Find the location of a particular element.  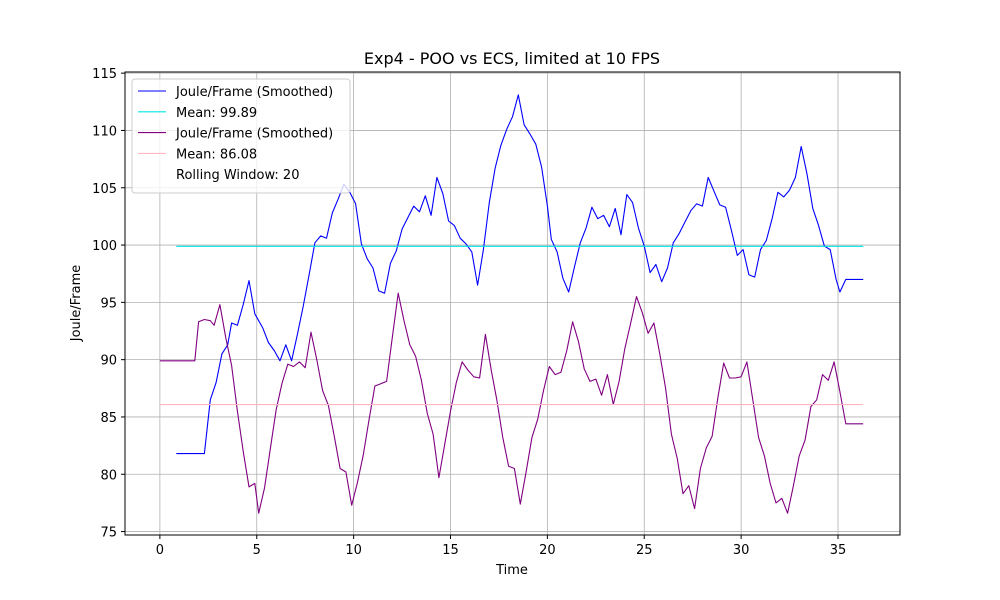

legend-label: Mean: 86.08 is located at coordinates (216, 154).